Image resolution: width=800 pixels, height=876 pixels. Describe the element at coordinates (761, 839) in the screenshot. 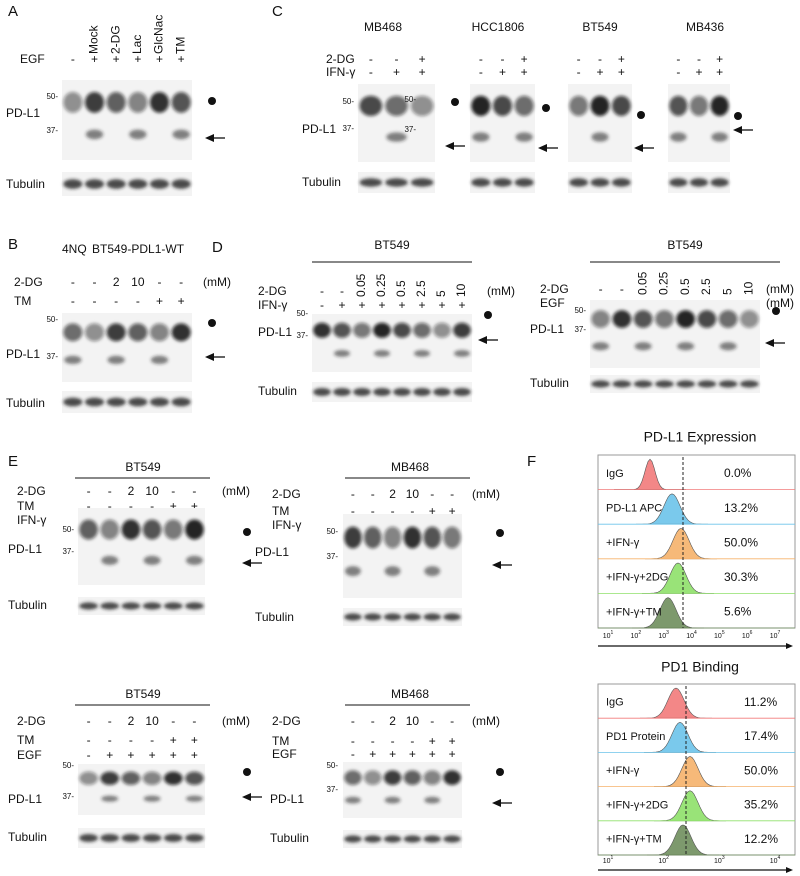

I see `flow-percent: 12.2%` at that location.